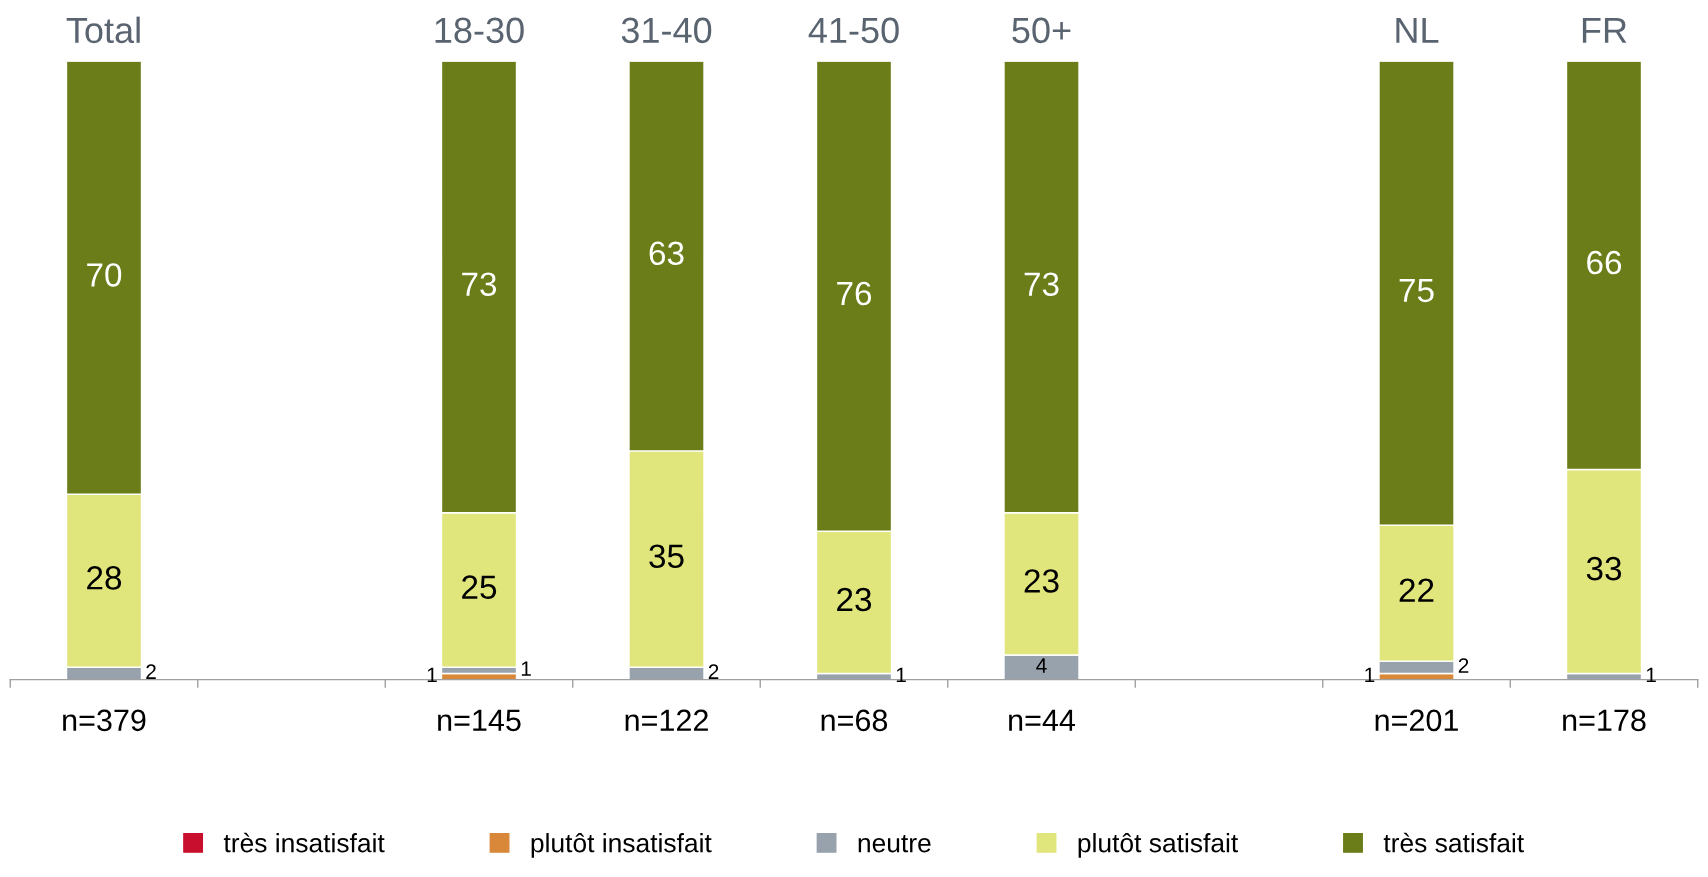  What do you see at coordinates (666, 556) in the screenshot?
I see `data-label: 35` at bounding box center [666, 556].